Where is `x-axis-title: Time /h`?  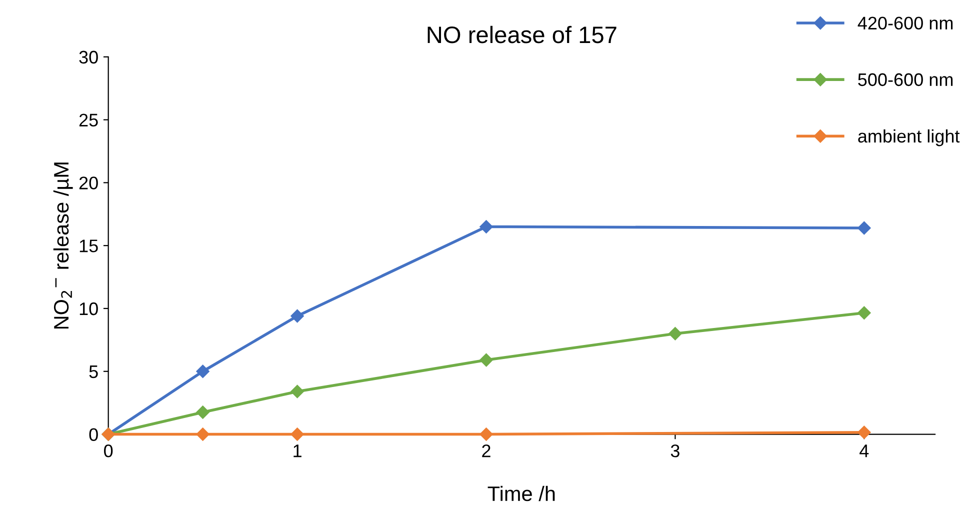 x-axis-title: Time /h is located at coordinates (521, 494).